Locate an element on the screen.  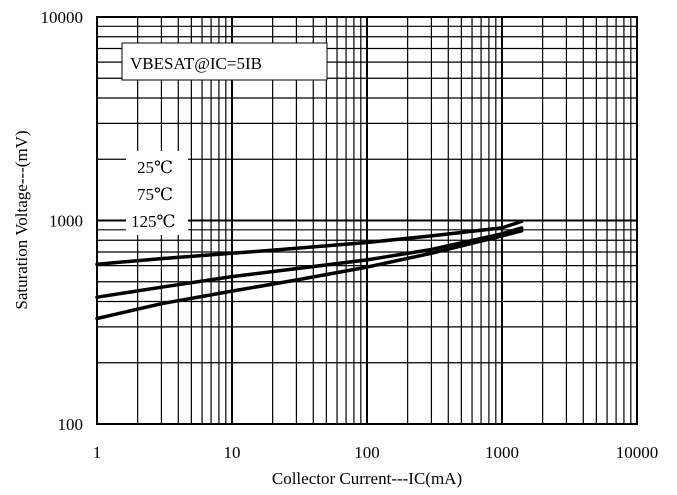
legend-entry-25c: 25℃ is located at coordinates (155, 167).